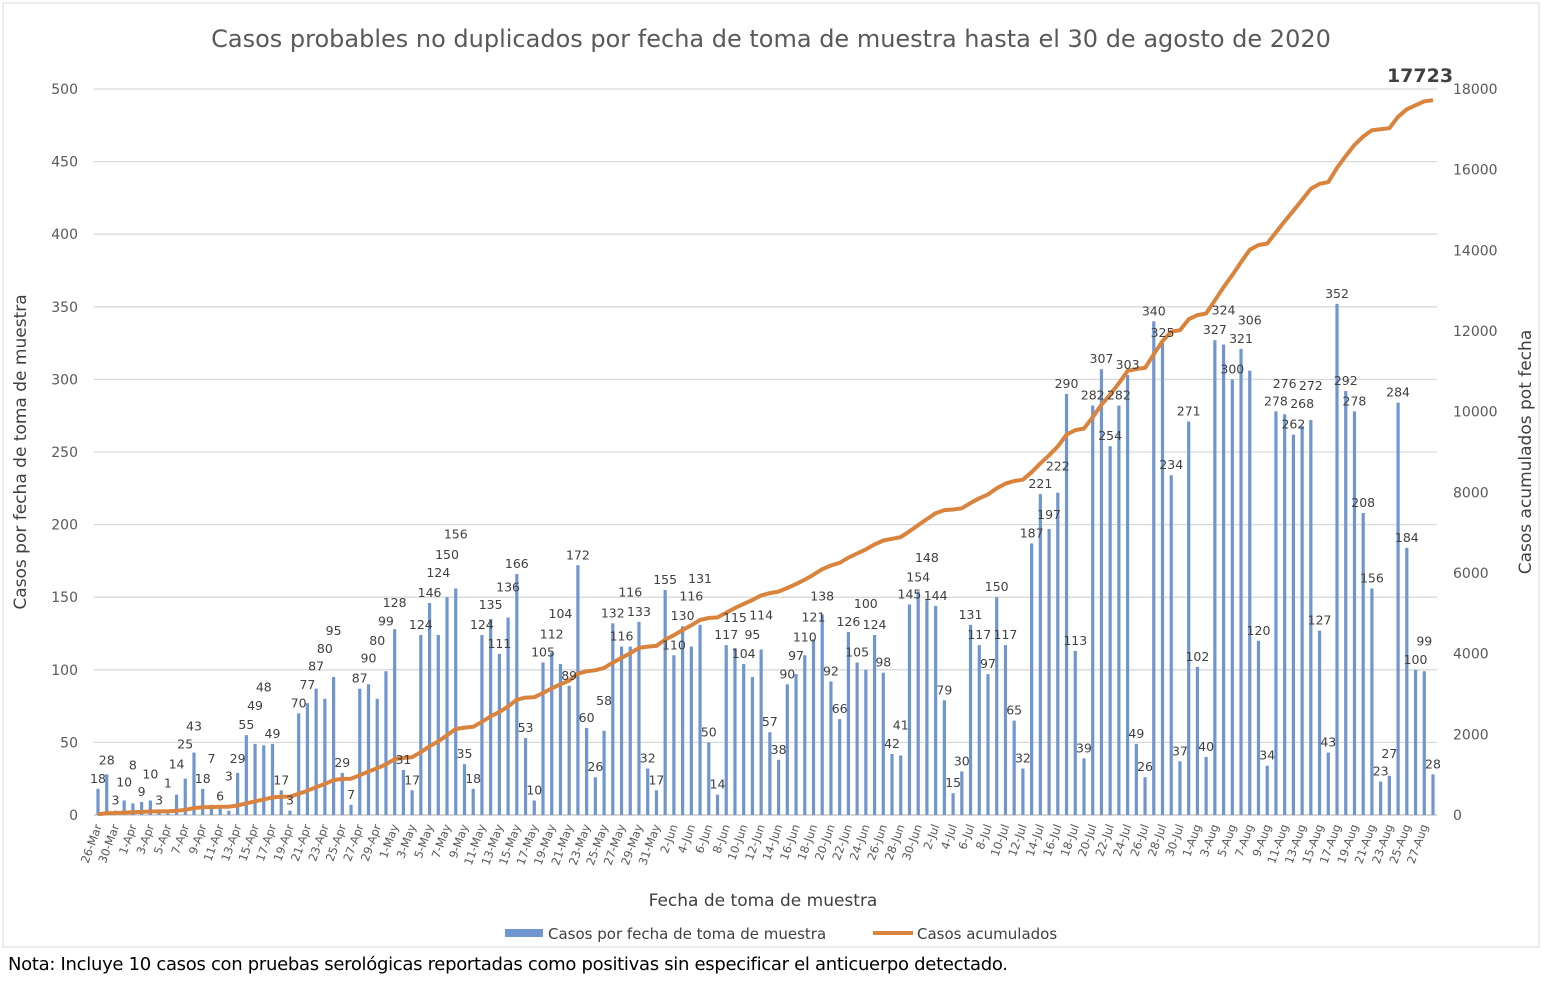 This screenshot has width=1542, height=982. I want to click on y-tick-label: 100, so click(64, 671).